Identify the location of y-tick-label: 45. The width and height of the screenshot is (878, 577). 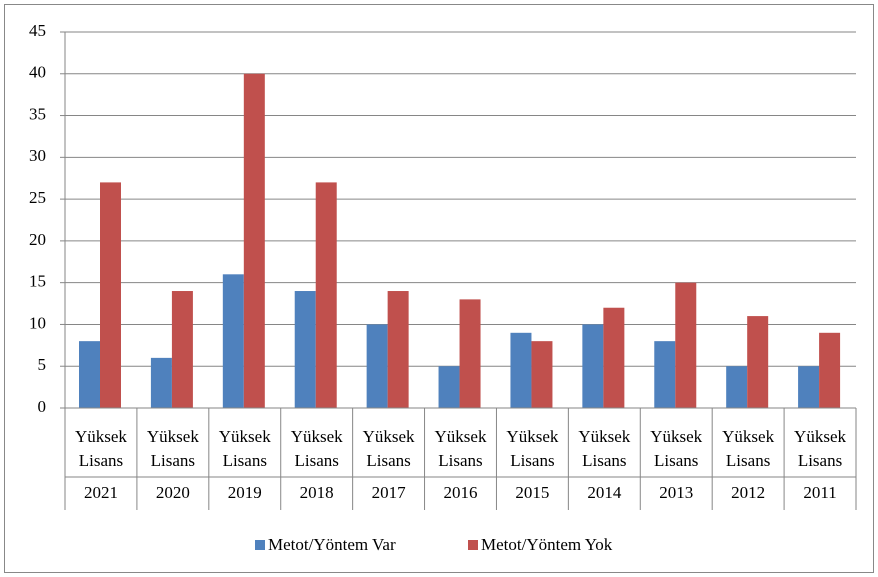
(37, 30).